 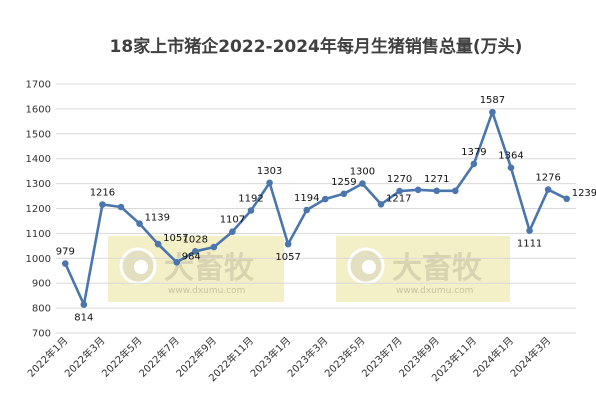 What do you see at coordinates (306, 198) in the screenshot?
I see `data-label: 1194` at bounding box center [306, 198].